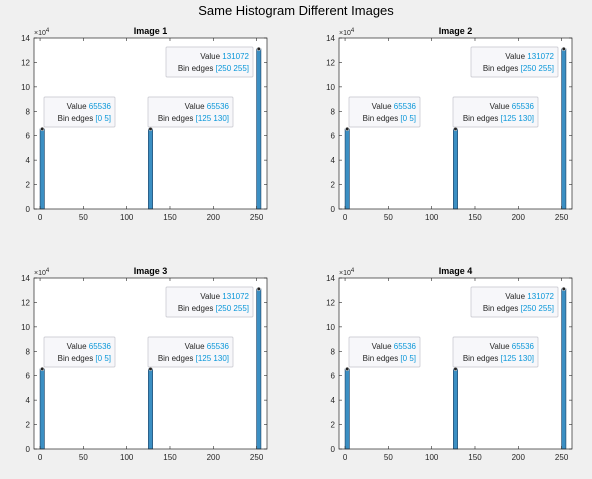 The width and height of the screenshot is (592, 479). Describe the element at coordinates (151, 31) in the screenshot. I see `subplot-title: Image 1` at that location.